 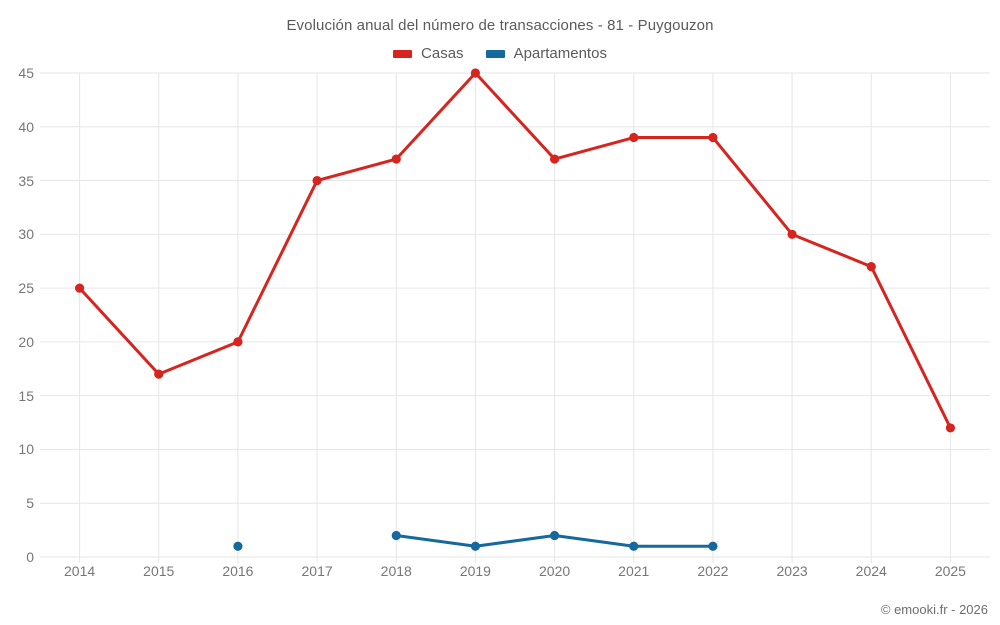 I want to click on legend-item-casas: Casas, so click(x=428, y=53).